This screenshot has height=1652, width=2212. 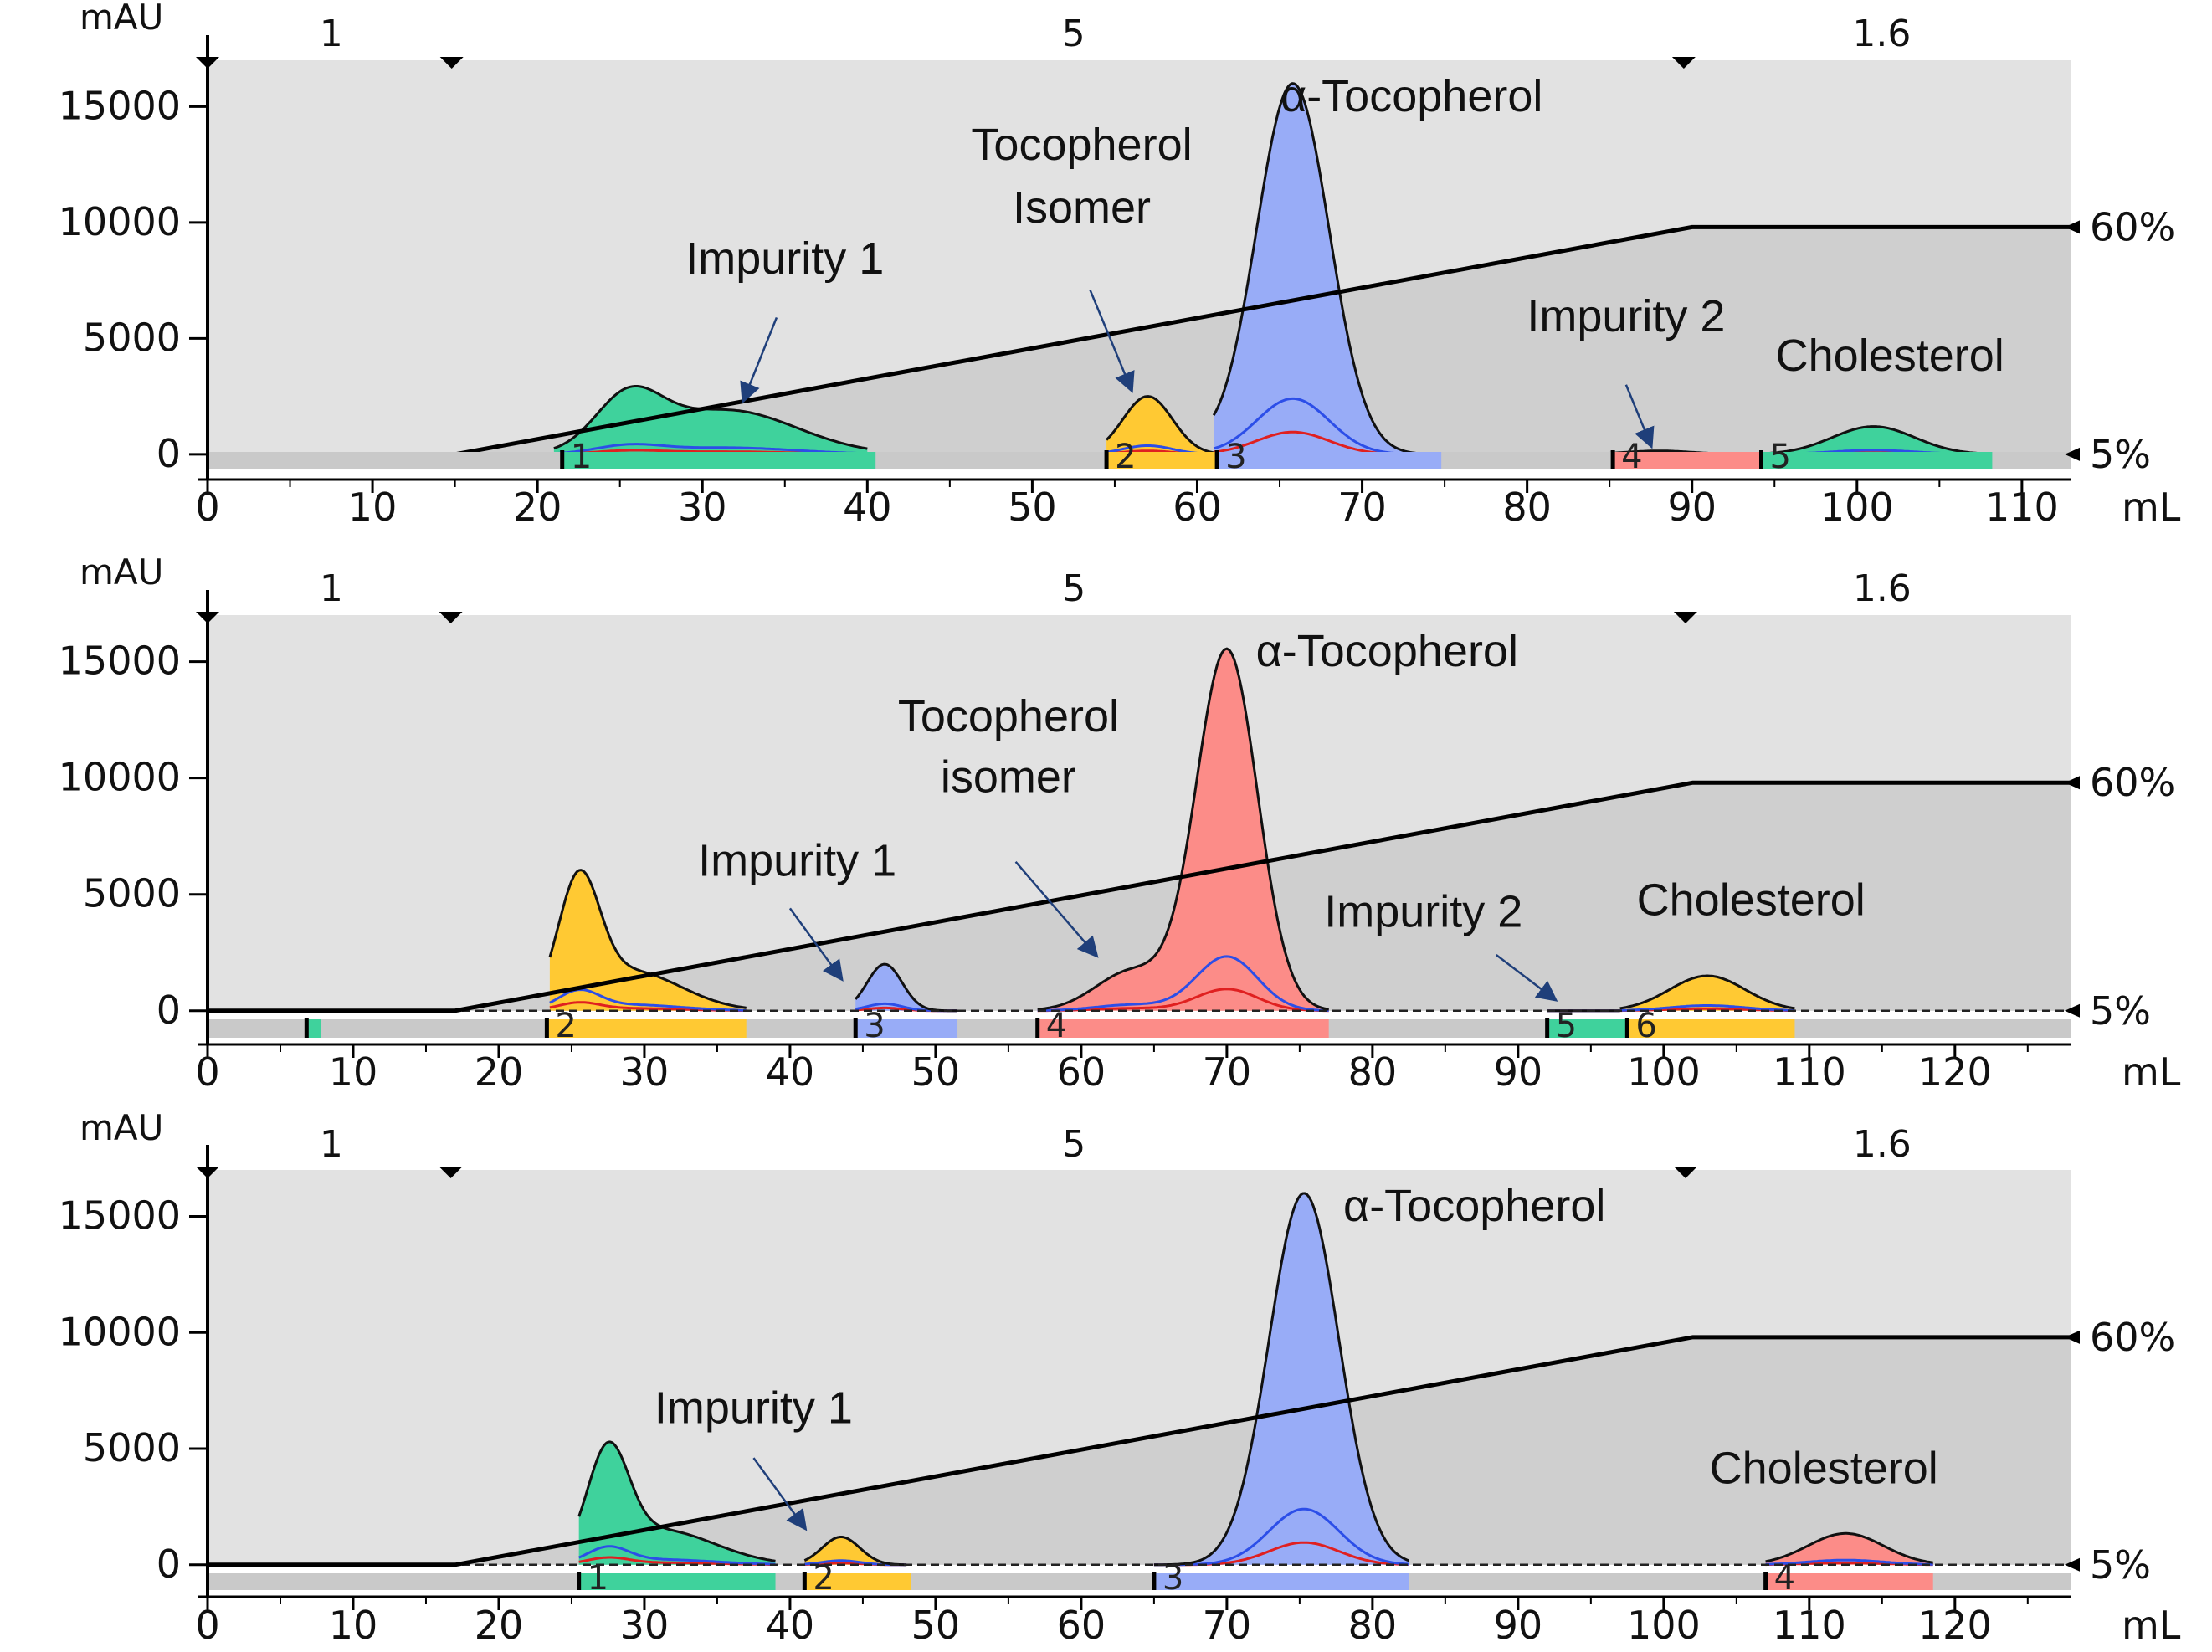 What do you see at coordinates (120, 105) in the screenshot?
I see `y-tick-label: 15000` at bounding box center [120, 105].